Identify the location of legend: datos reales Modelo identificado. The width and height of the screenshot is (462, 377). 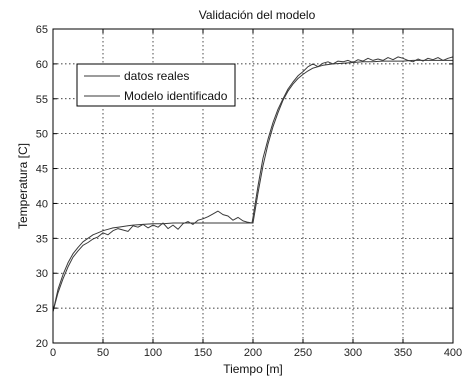
(156, 85).